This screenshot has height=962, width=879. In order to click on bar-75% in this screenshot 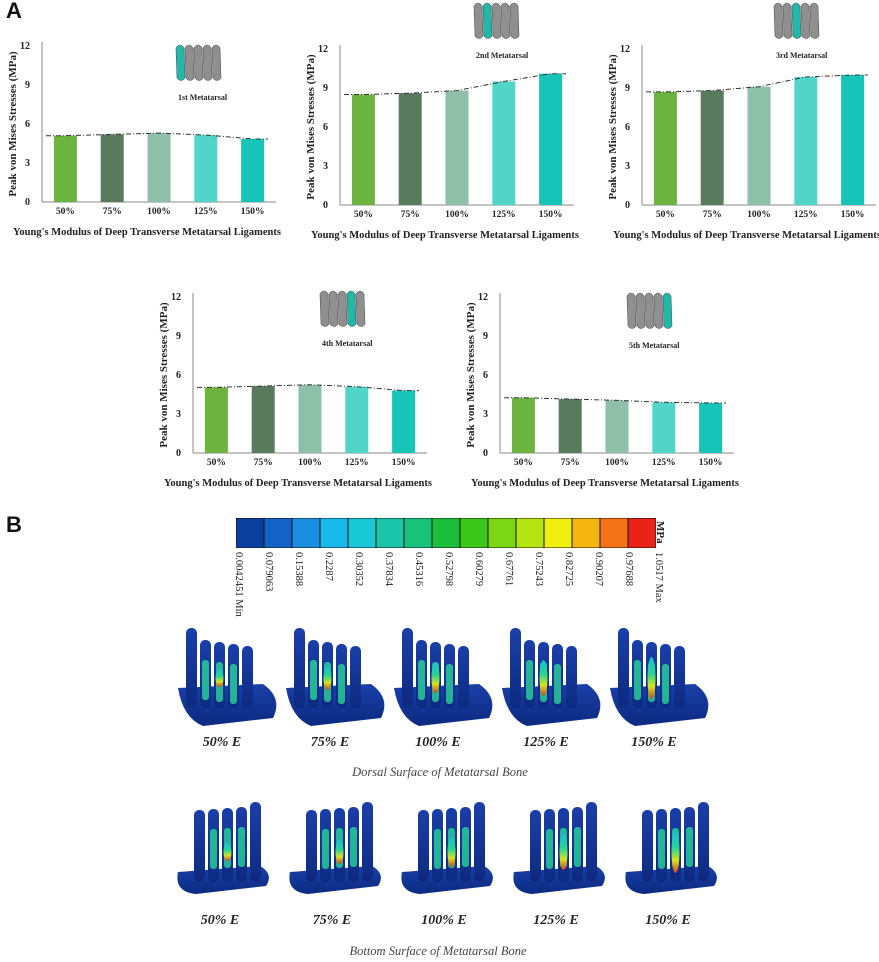, I will do `click(712, 147)`.